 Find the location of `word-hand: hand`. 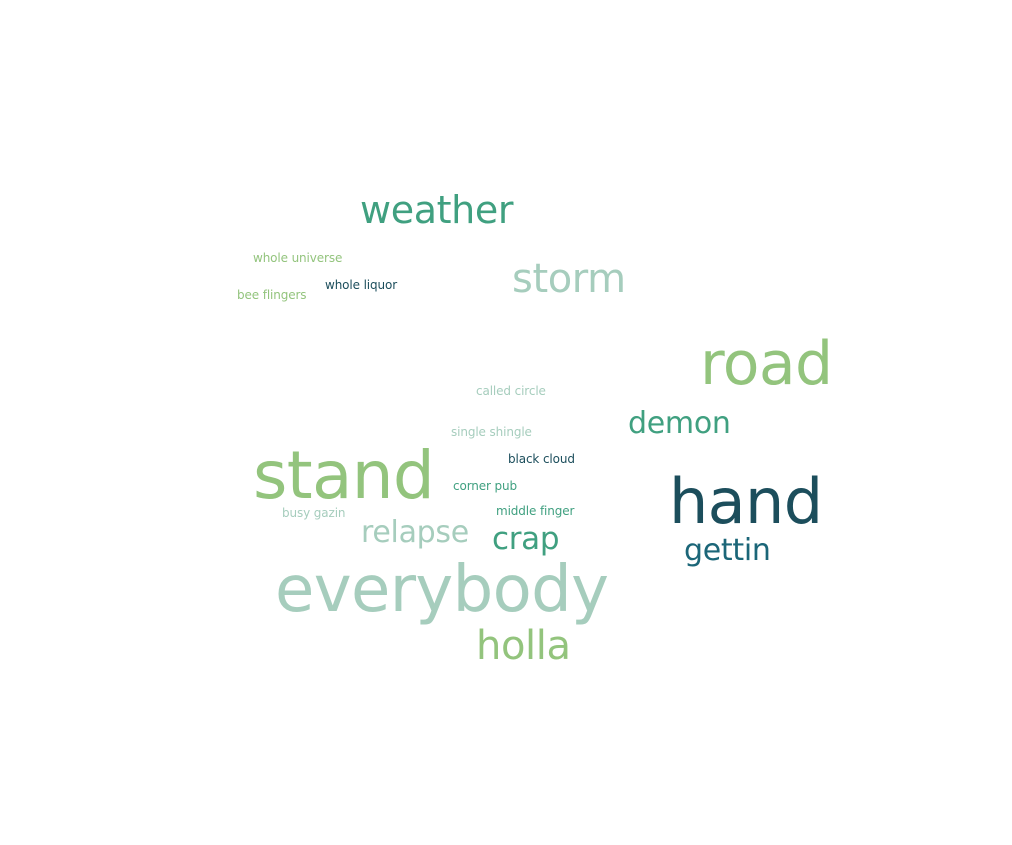

word-hand: hand is located at coordinates (746, 501).